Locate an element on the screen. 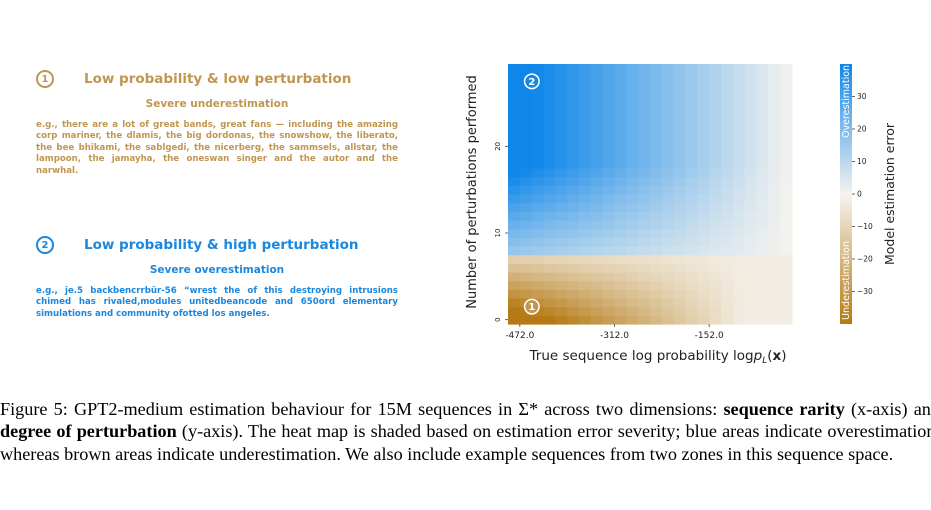 The image size is (931, 510). x-tick-label: -152.0 is located at coordinates (709, 336).